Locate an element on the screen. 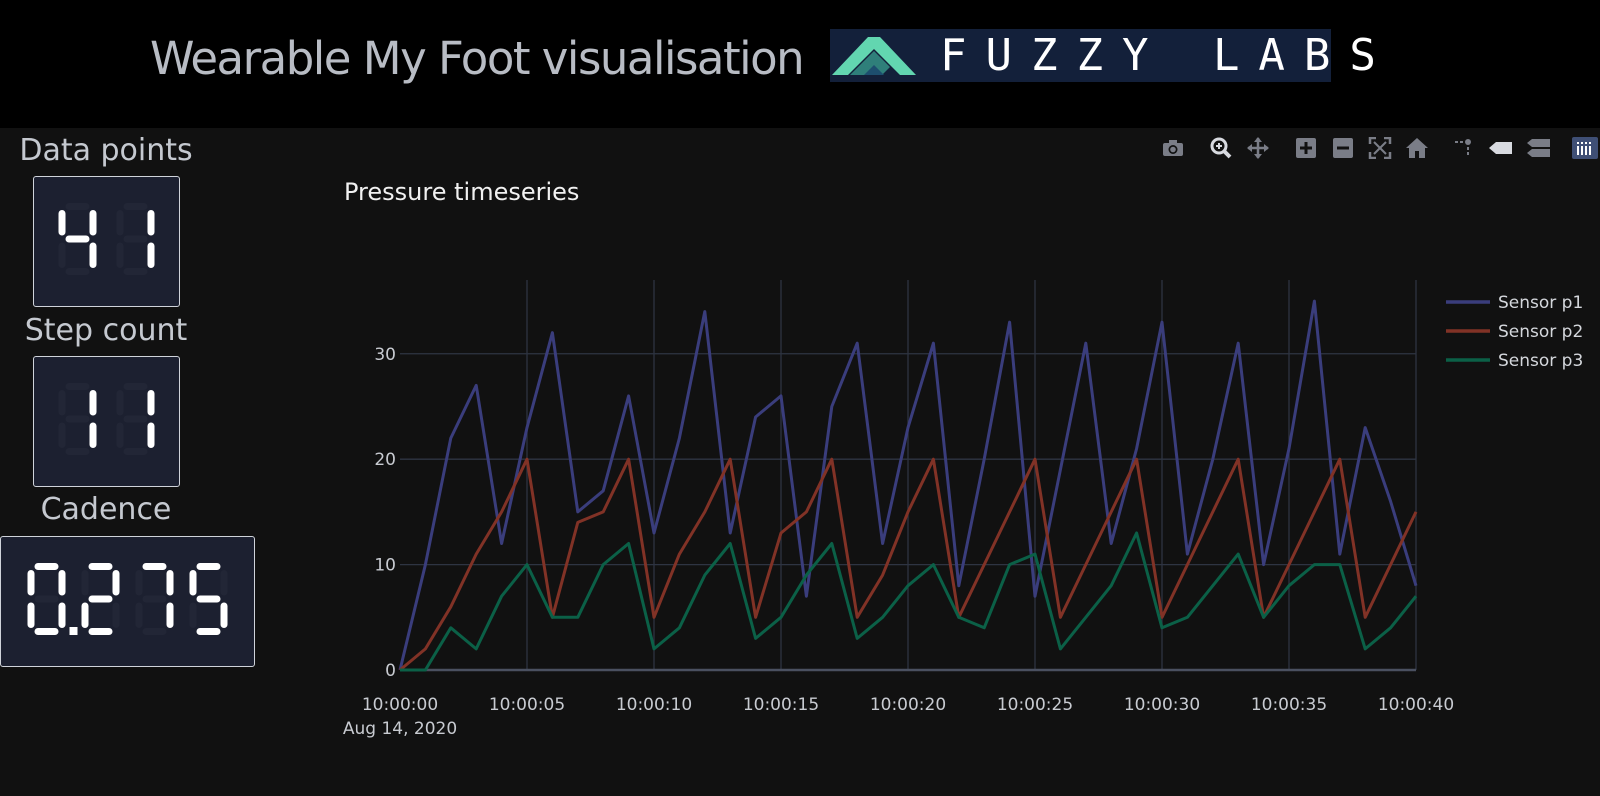 Image resolution: width=1600 pixels, height=796 pixels. legend-item: Sensor p3 is located at coordinates (1514, 361).